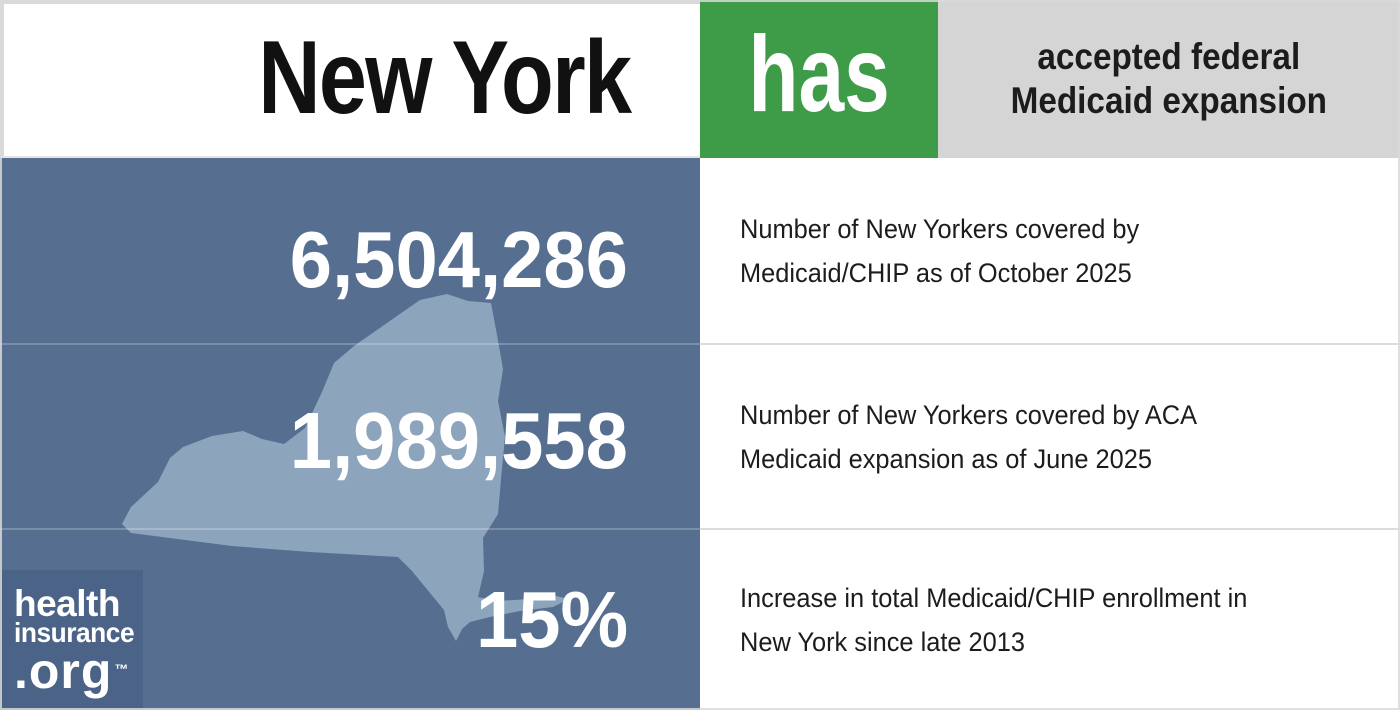 The image size is (1400, 710). What do you see at coordinates (1169, 56) in the screenshot?
I see `status-line-1: accepted federal` at bounding box center [1169, 56].